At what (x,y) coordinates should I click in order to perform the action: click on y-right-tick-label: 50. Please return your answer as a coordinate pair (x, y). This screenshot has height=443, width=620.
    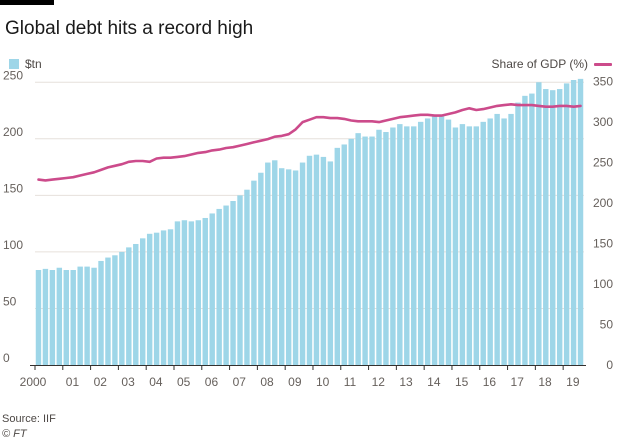
    Looking at the image, I should click on (607, 325).